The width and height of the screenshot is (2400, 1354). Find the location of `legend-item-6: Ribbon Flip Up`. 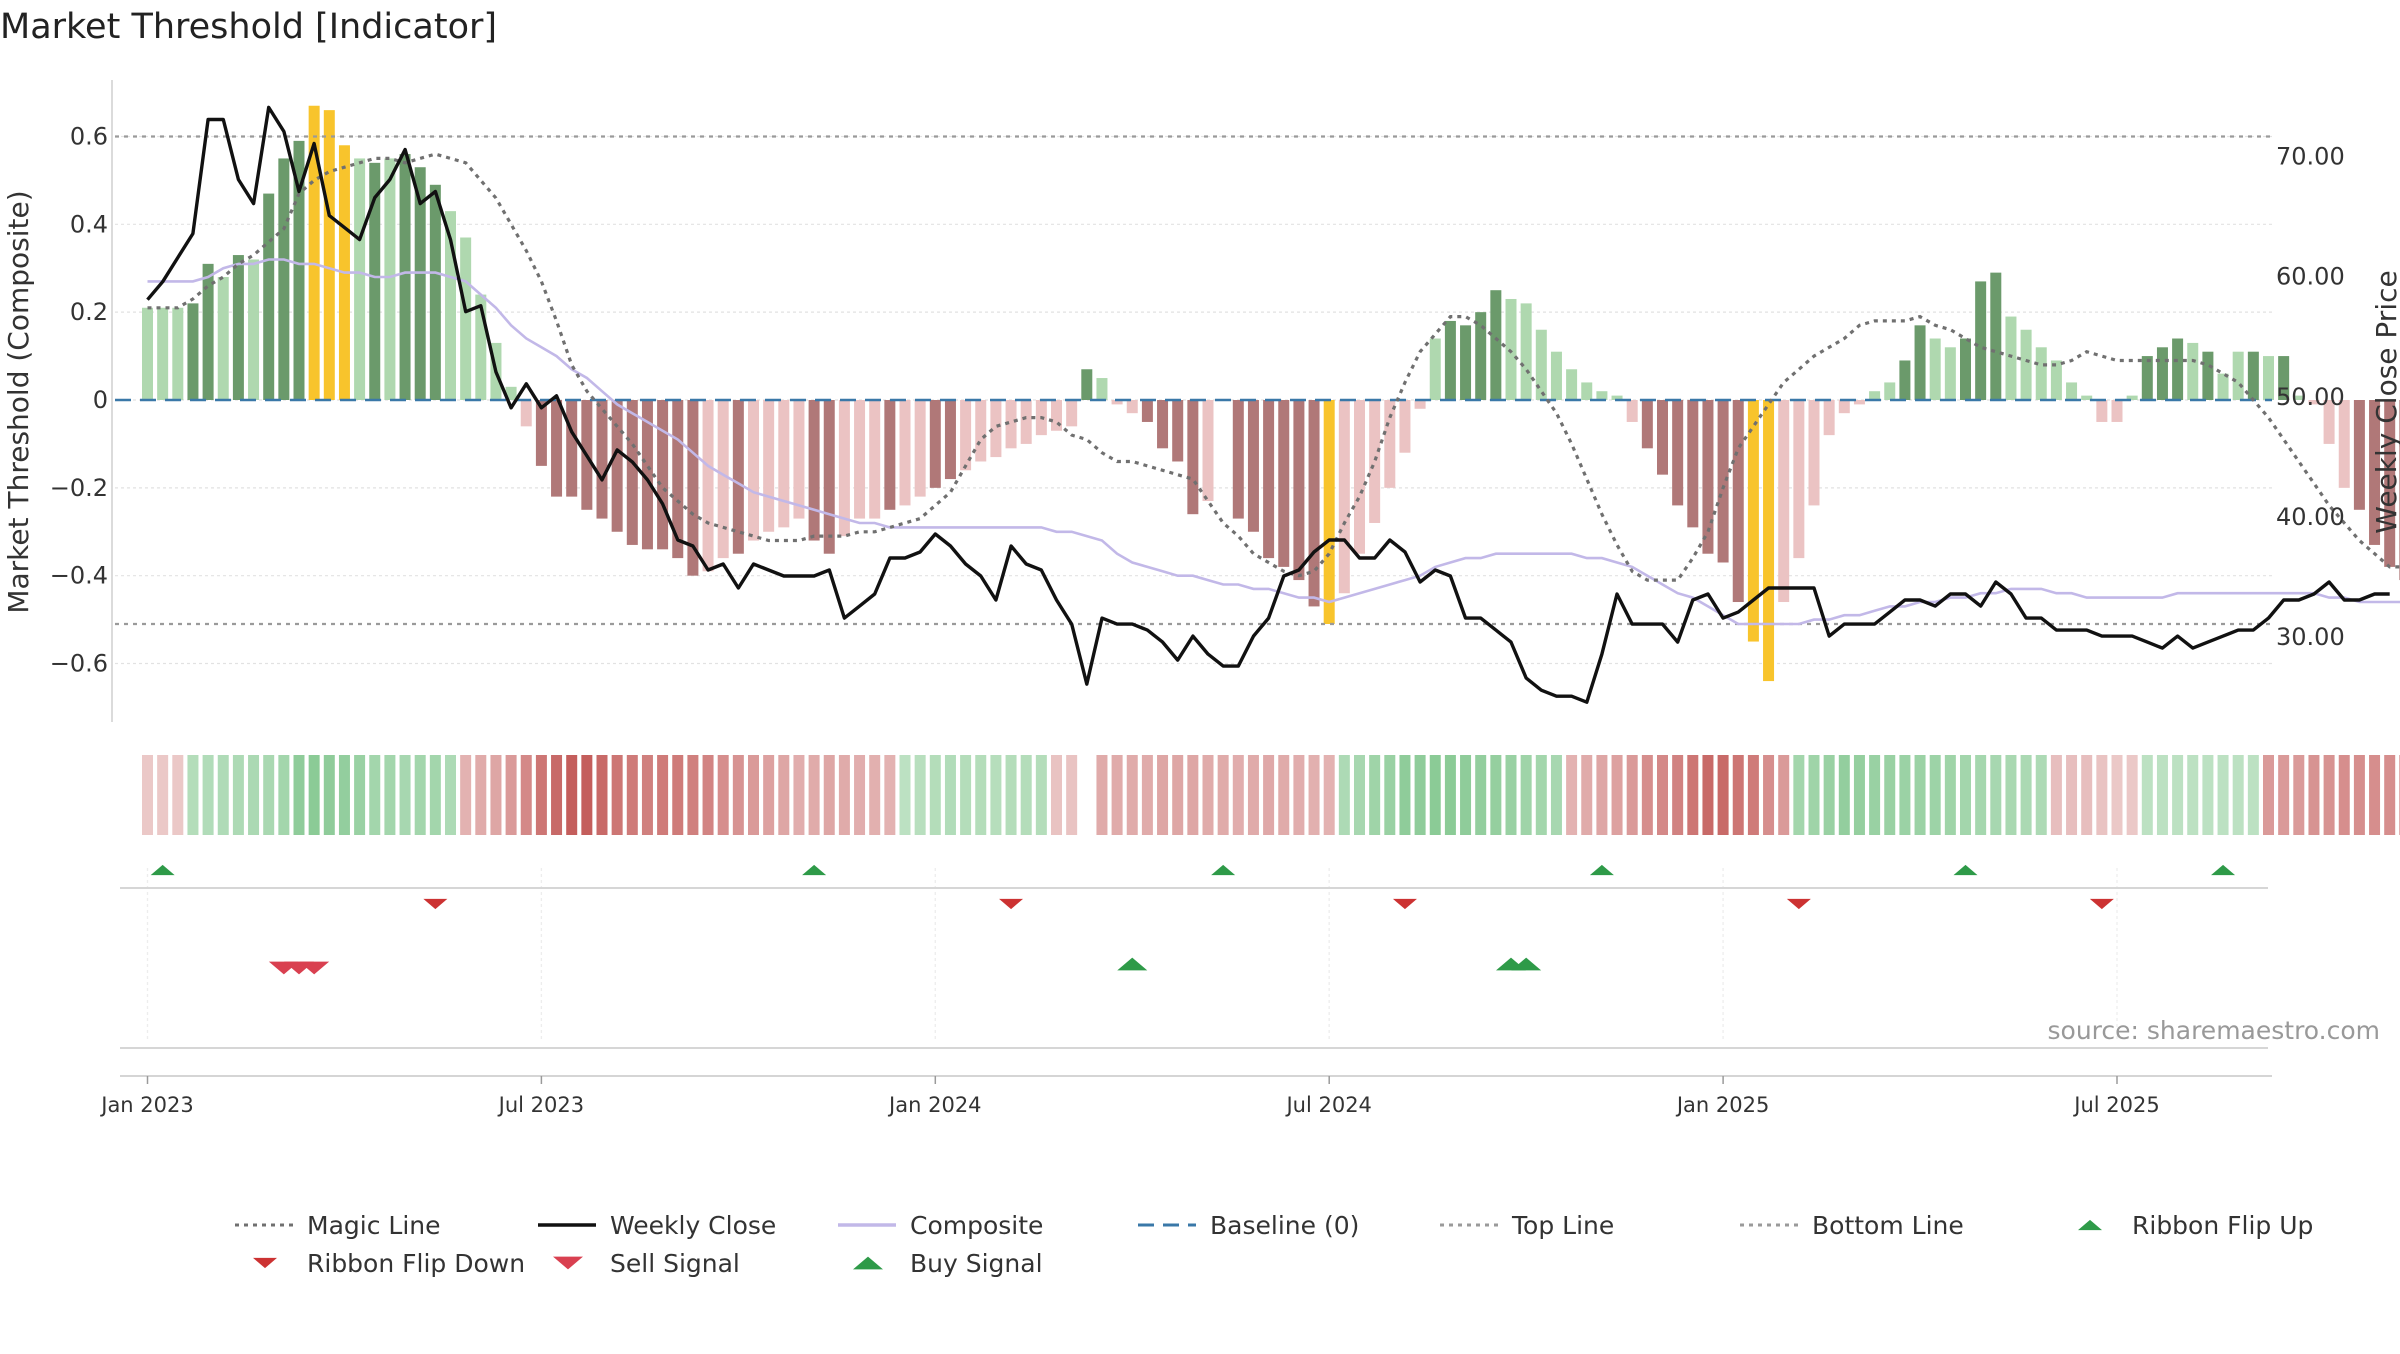

legend-item-6: Ribbon Flip Up is located at coordinates (2195, 1225).